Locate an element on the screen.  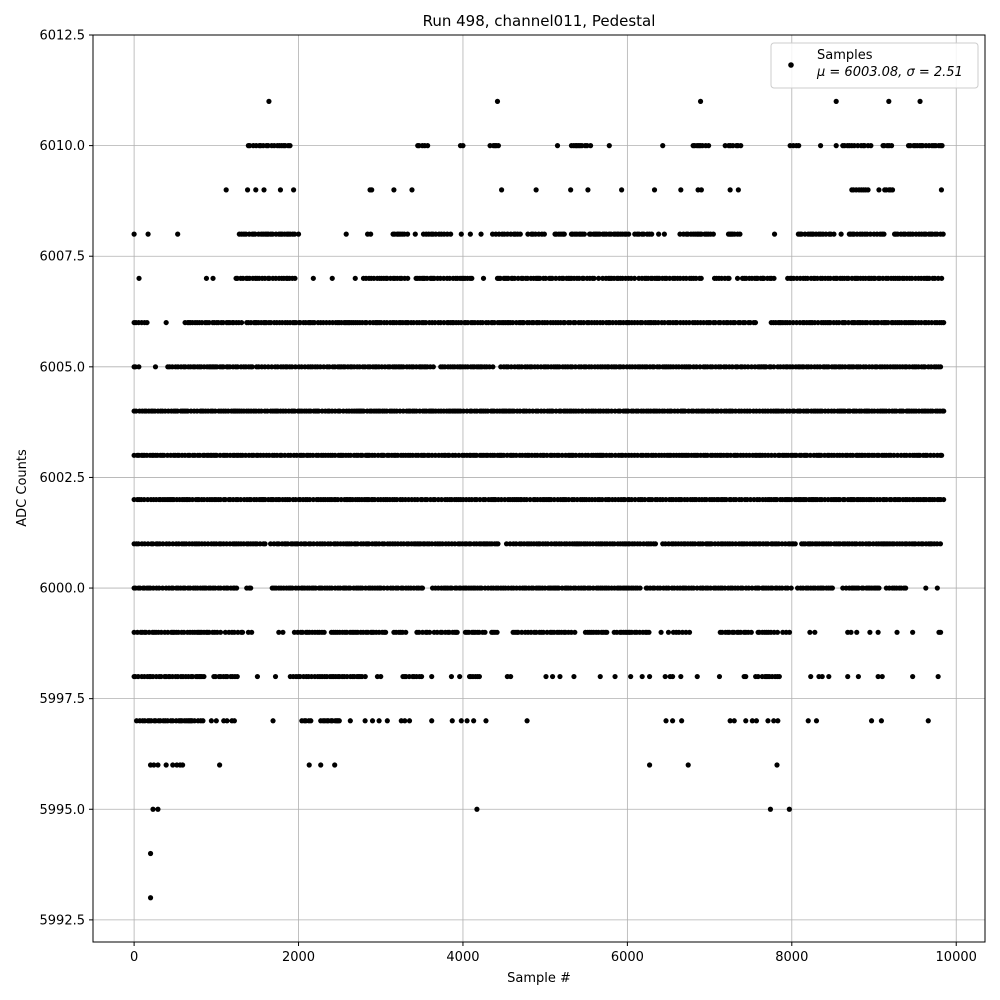
y-tick-label: 6005.0 is located at coordinates (63, 367).